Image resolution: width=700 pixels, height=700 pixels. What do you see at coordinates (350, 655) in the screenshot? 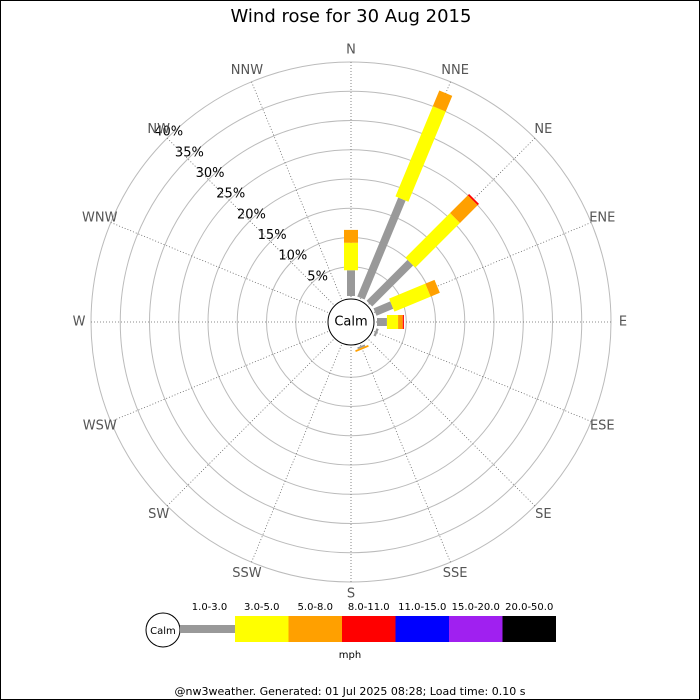
I see `legend-title: mph` at bounding box center [350, 655].